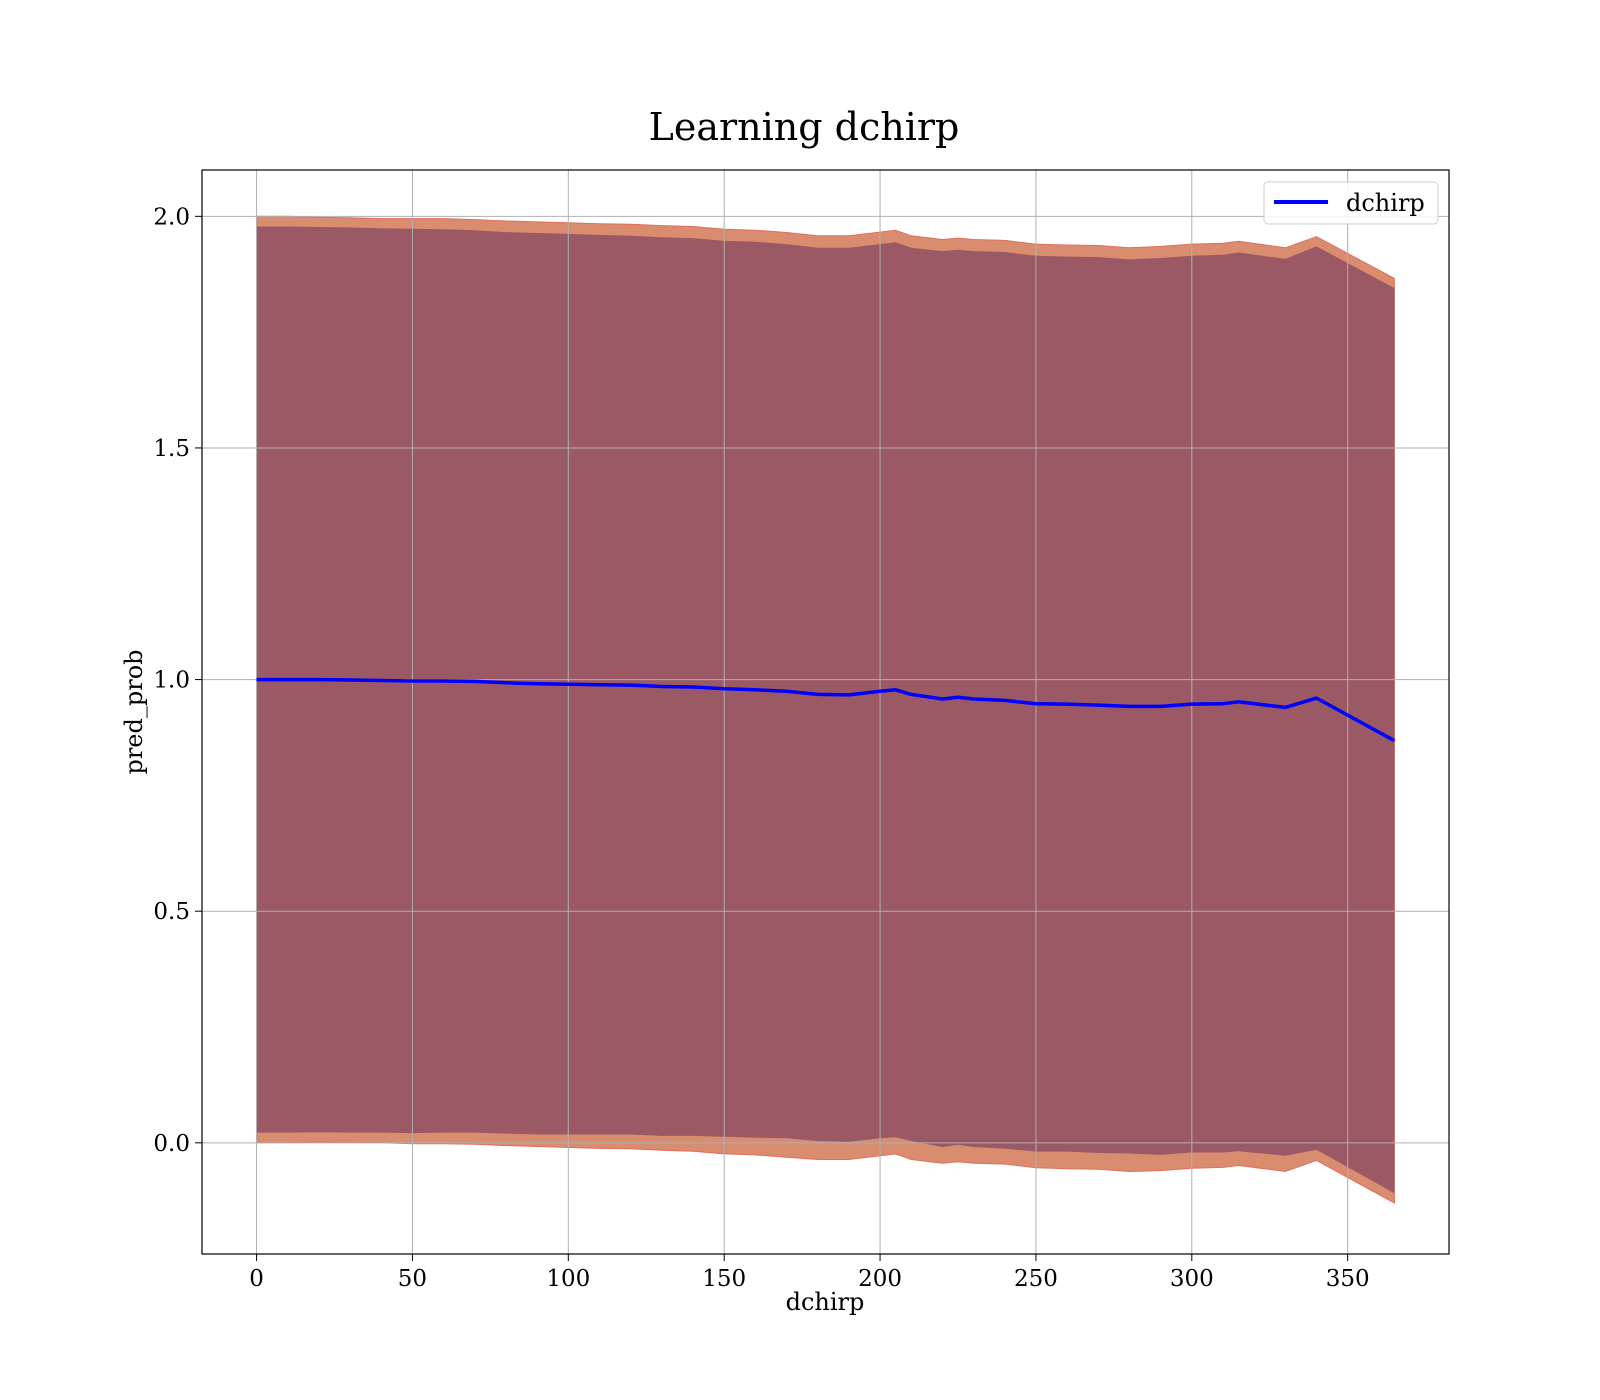  What do you see at coordinates (880, 1279) in the screenshot?
I see `x-tick-label: 200` at bounding box center [880, 1279].